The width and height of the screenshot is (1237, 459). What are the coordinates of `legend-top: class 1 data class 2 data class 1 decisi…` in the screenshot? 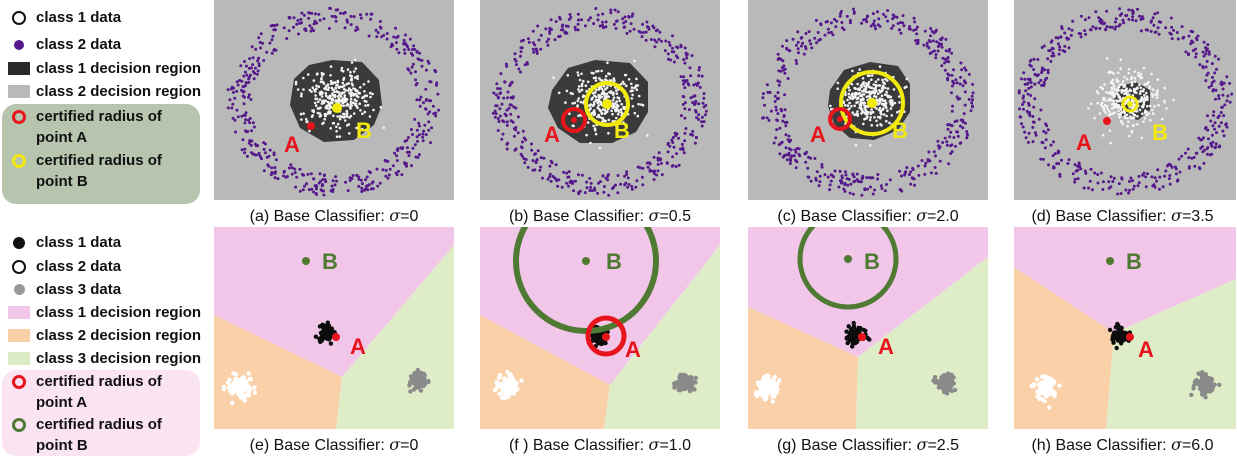 It's located at (105, 112).